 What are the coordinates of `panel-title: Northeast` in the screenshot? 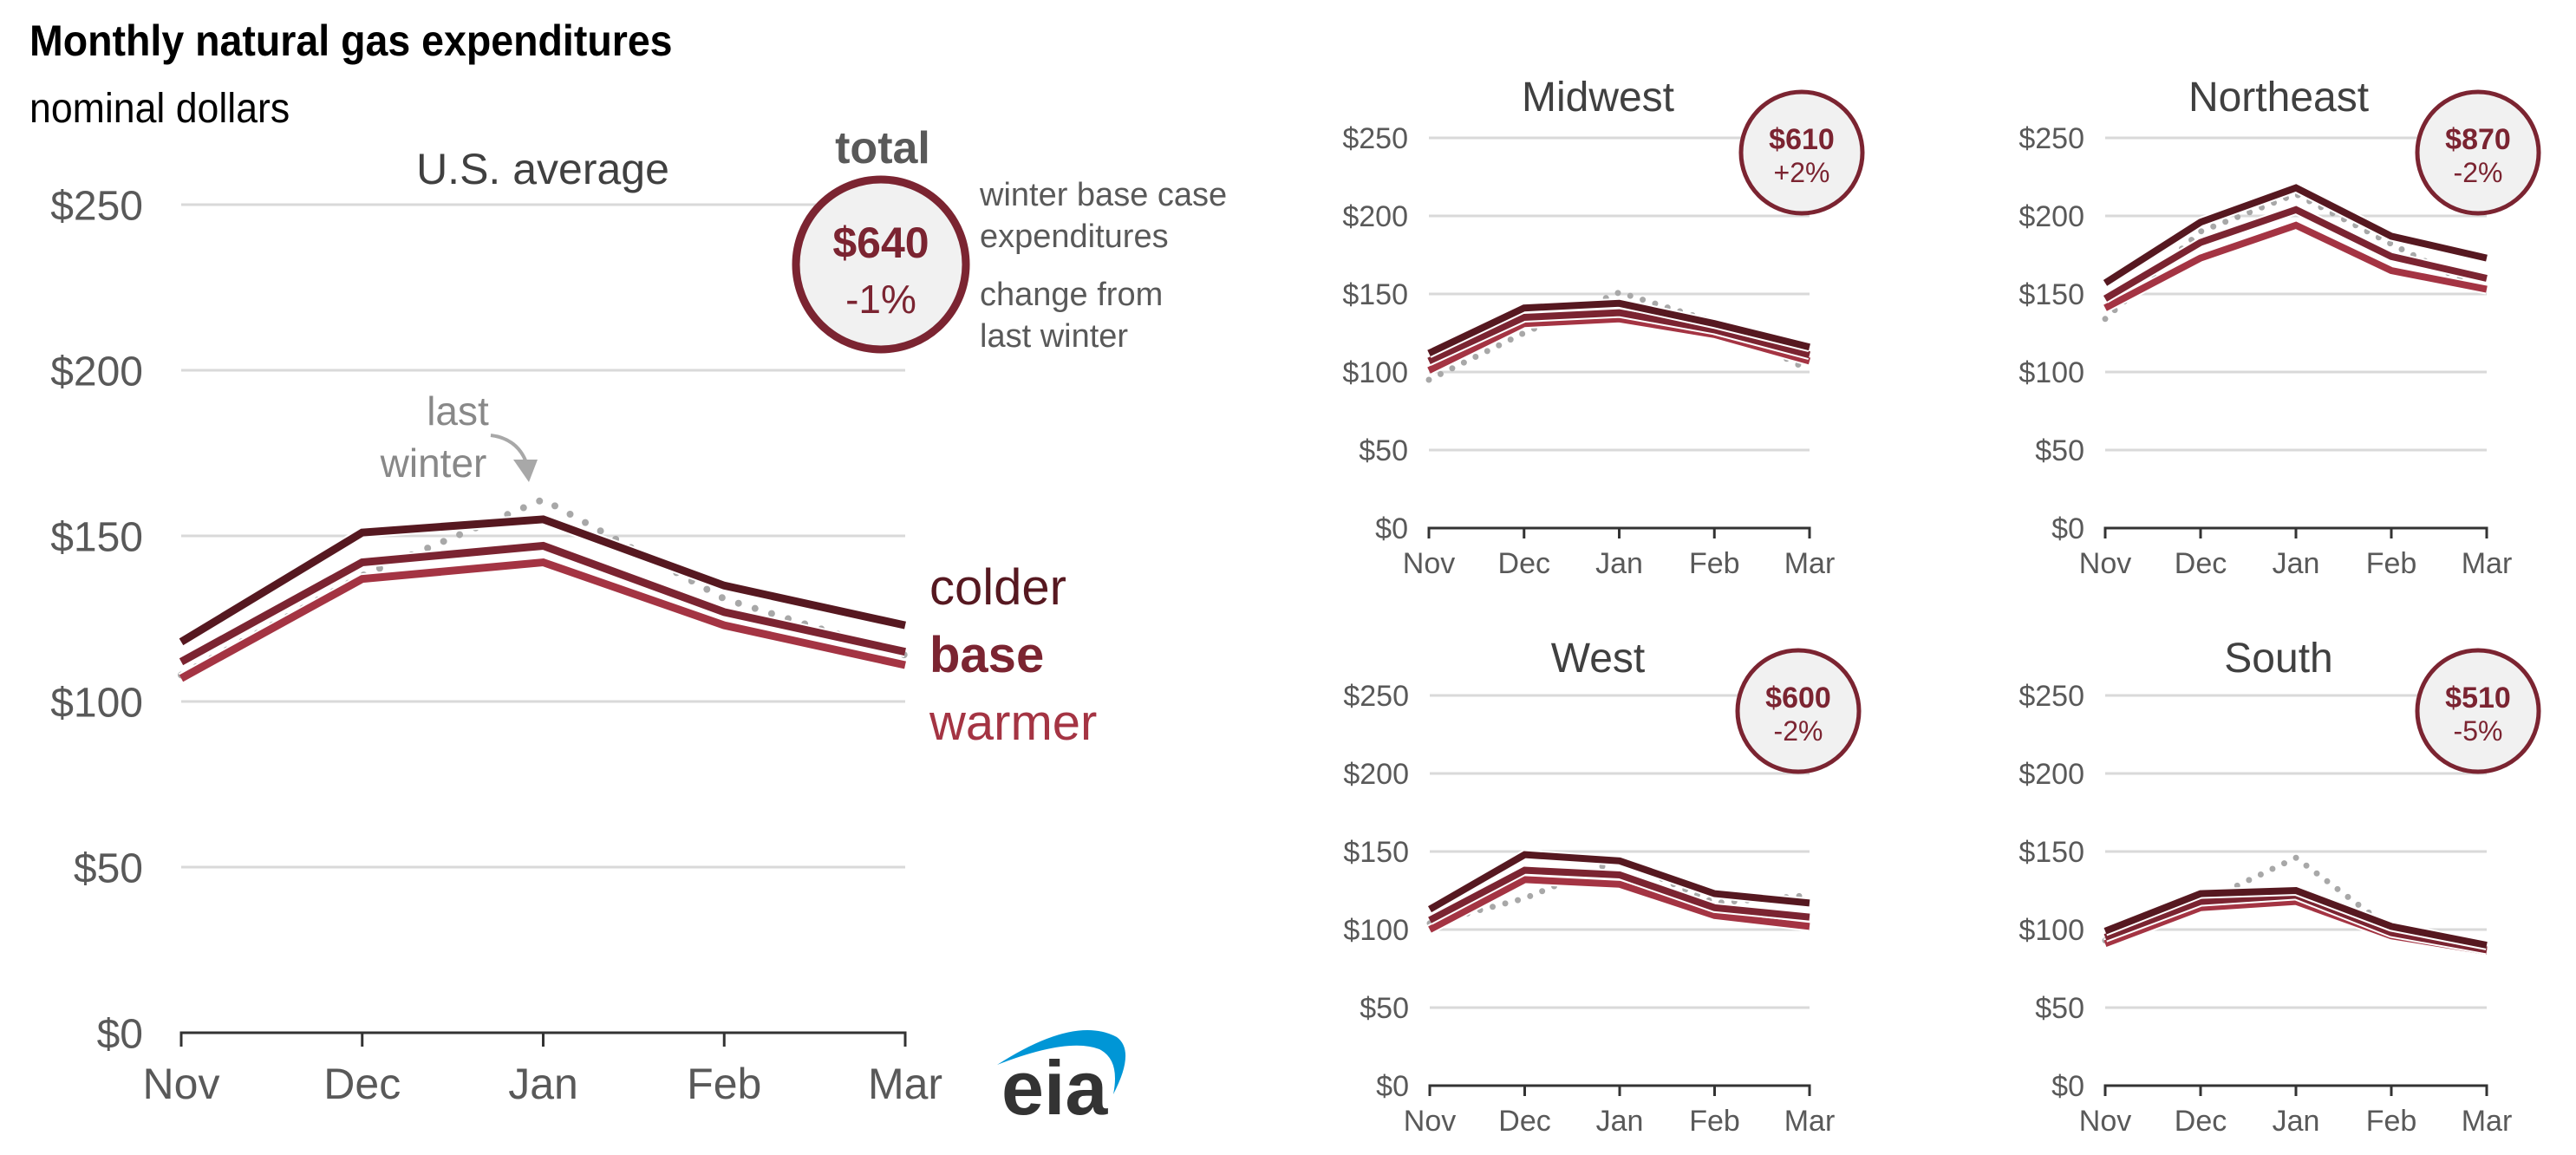 It's located at (2278, 98).